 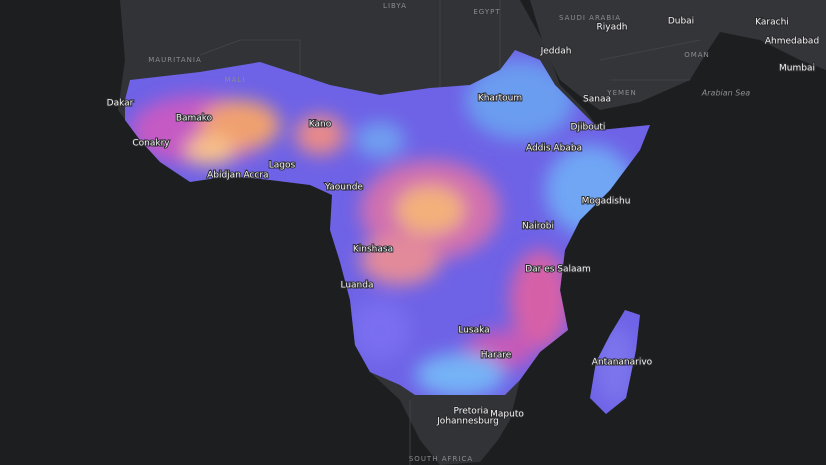 What do you see at coordinates (554, 149) in the screenshot?
I see `city-label: Addis Ababa` at bounding box center [554, 149].